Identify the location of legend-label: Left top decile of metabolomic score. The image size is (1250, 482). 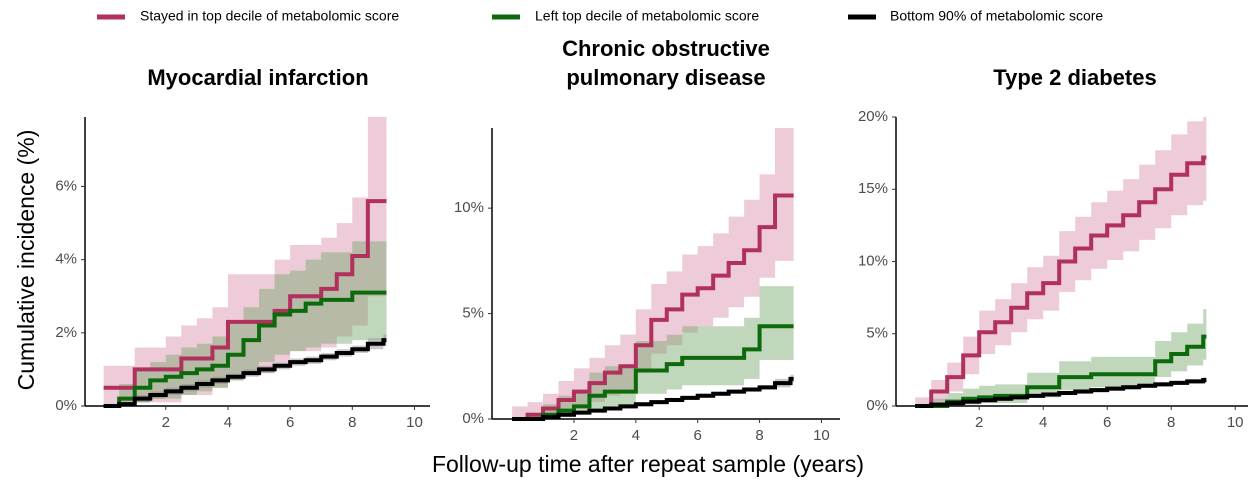
(647, 16).